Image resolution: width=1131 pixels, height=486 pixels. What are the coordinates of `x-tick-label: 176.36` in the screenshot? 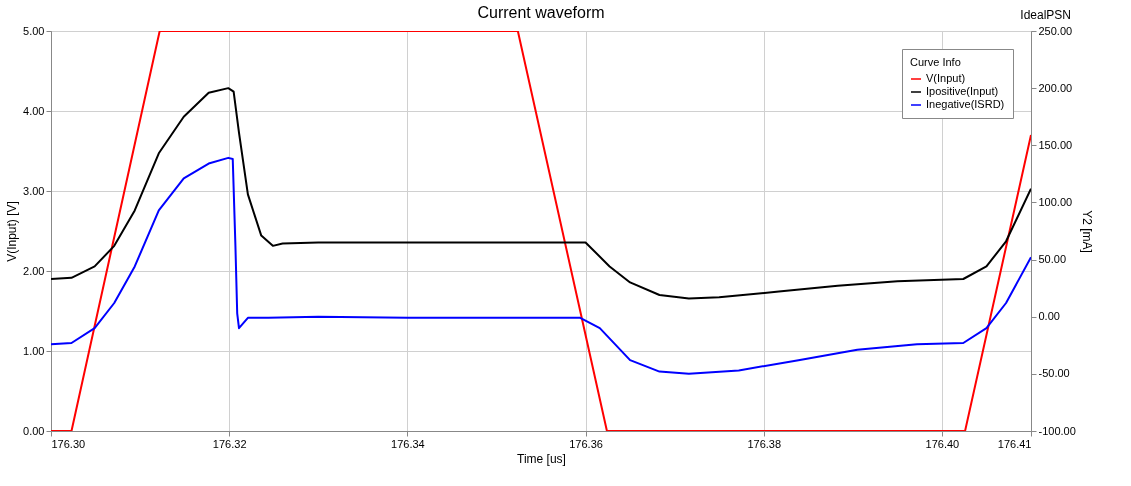 It's located at (586, 443).